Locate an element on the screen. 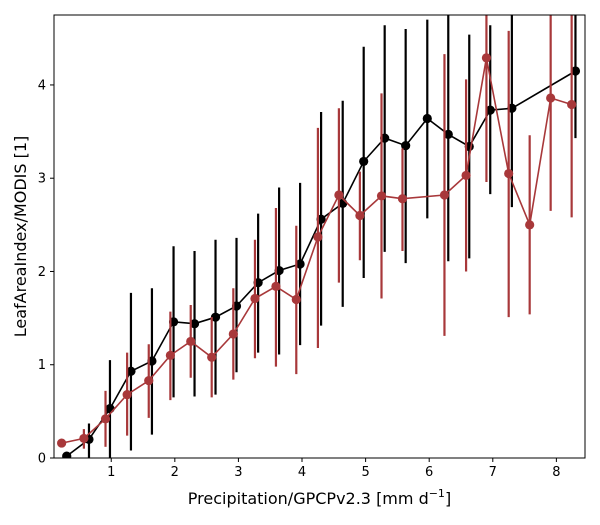 The width and height of the screenshot is (600, 525). y-tick-label: 0 is located at coordinates (42, 459).